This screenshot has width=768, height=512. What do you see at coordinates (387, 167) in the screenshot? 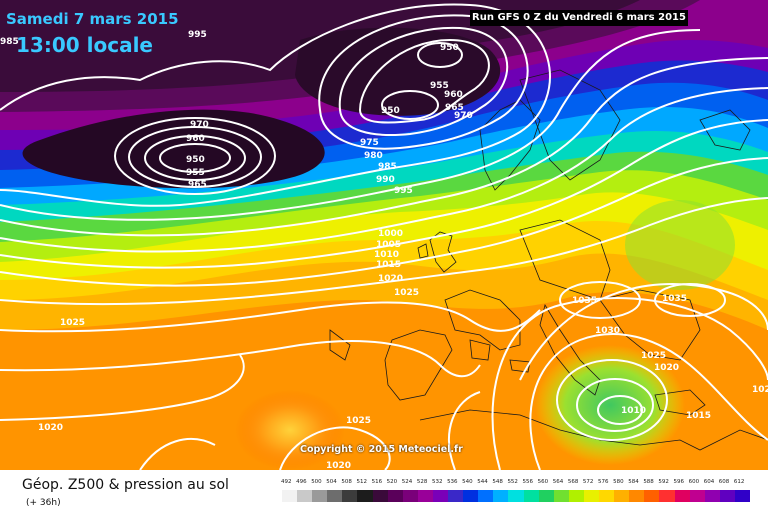
I see `isobar-label: 985` at bounding box center [387, 167].